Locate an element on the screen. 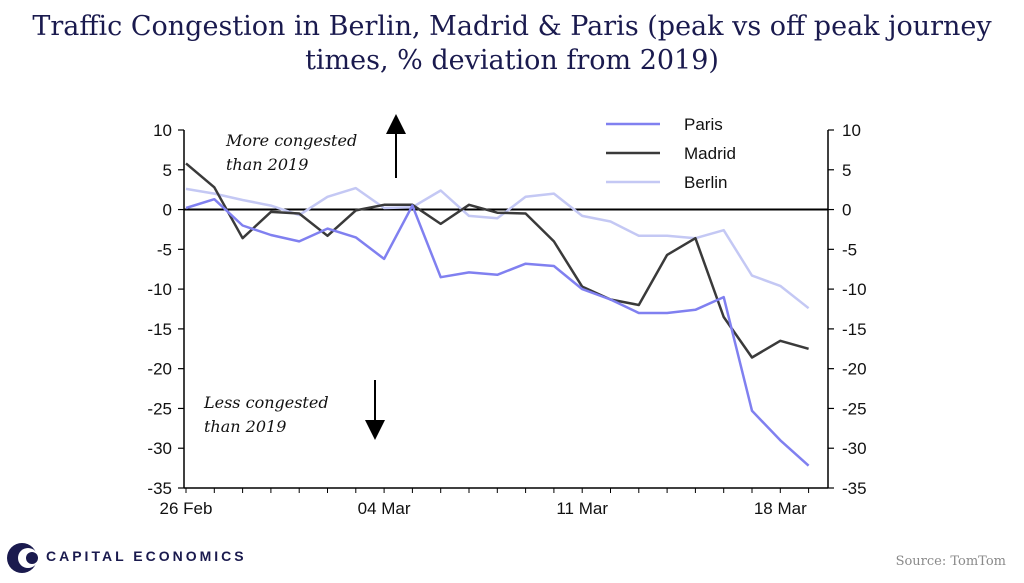 The width and height of the screenshot is (1024, 583). x-tick-label: 04 Mar is located at coordinates (384, 508).